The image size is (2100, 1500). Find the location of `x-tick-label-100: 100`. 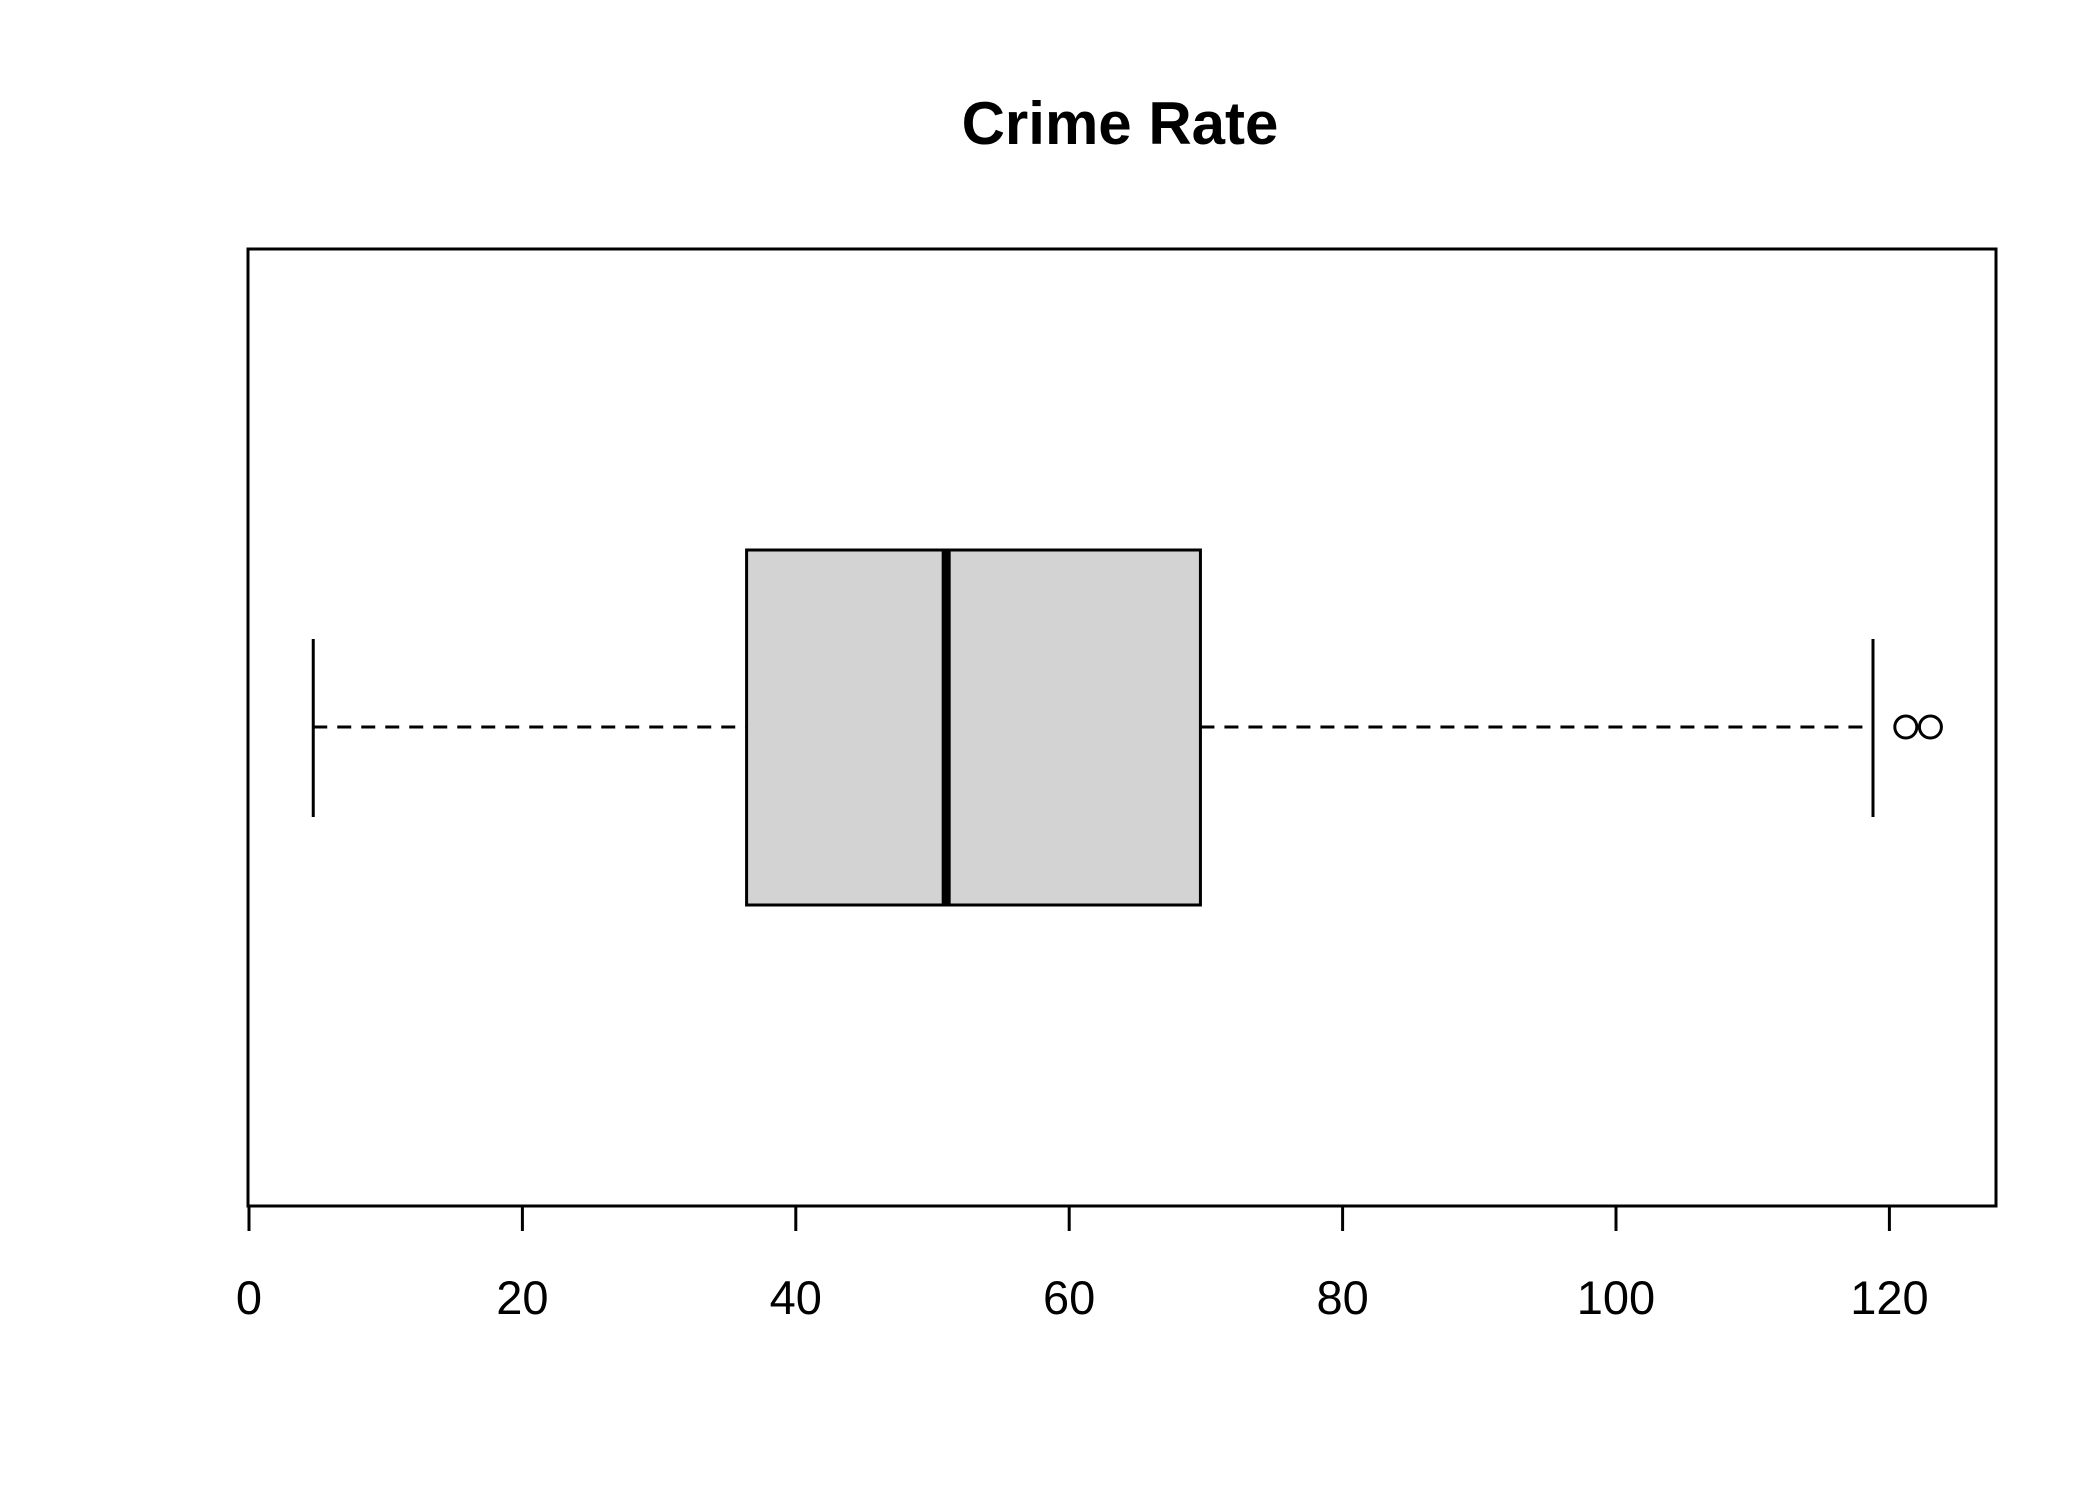

x-tick-label-100: 100 is located at coordinates (1616, 1297).